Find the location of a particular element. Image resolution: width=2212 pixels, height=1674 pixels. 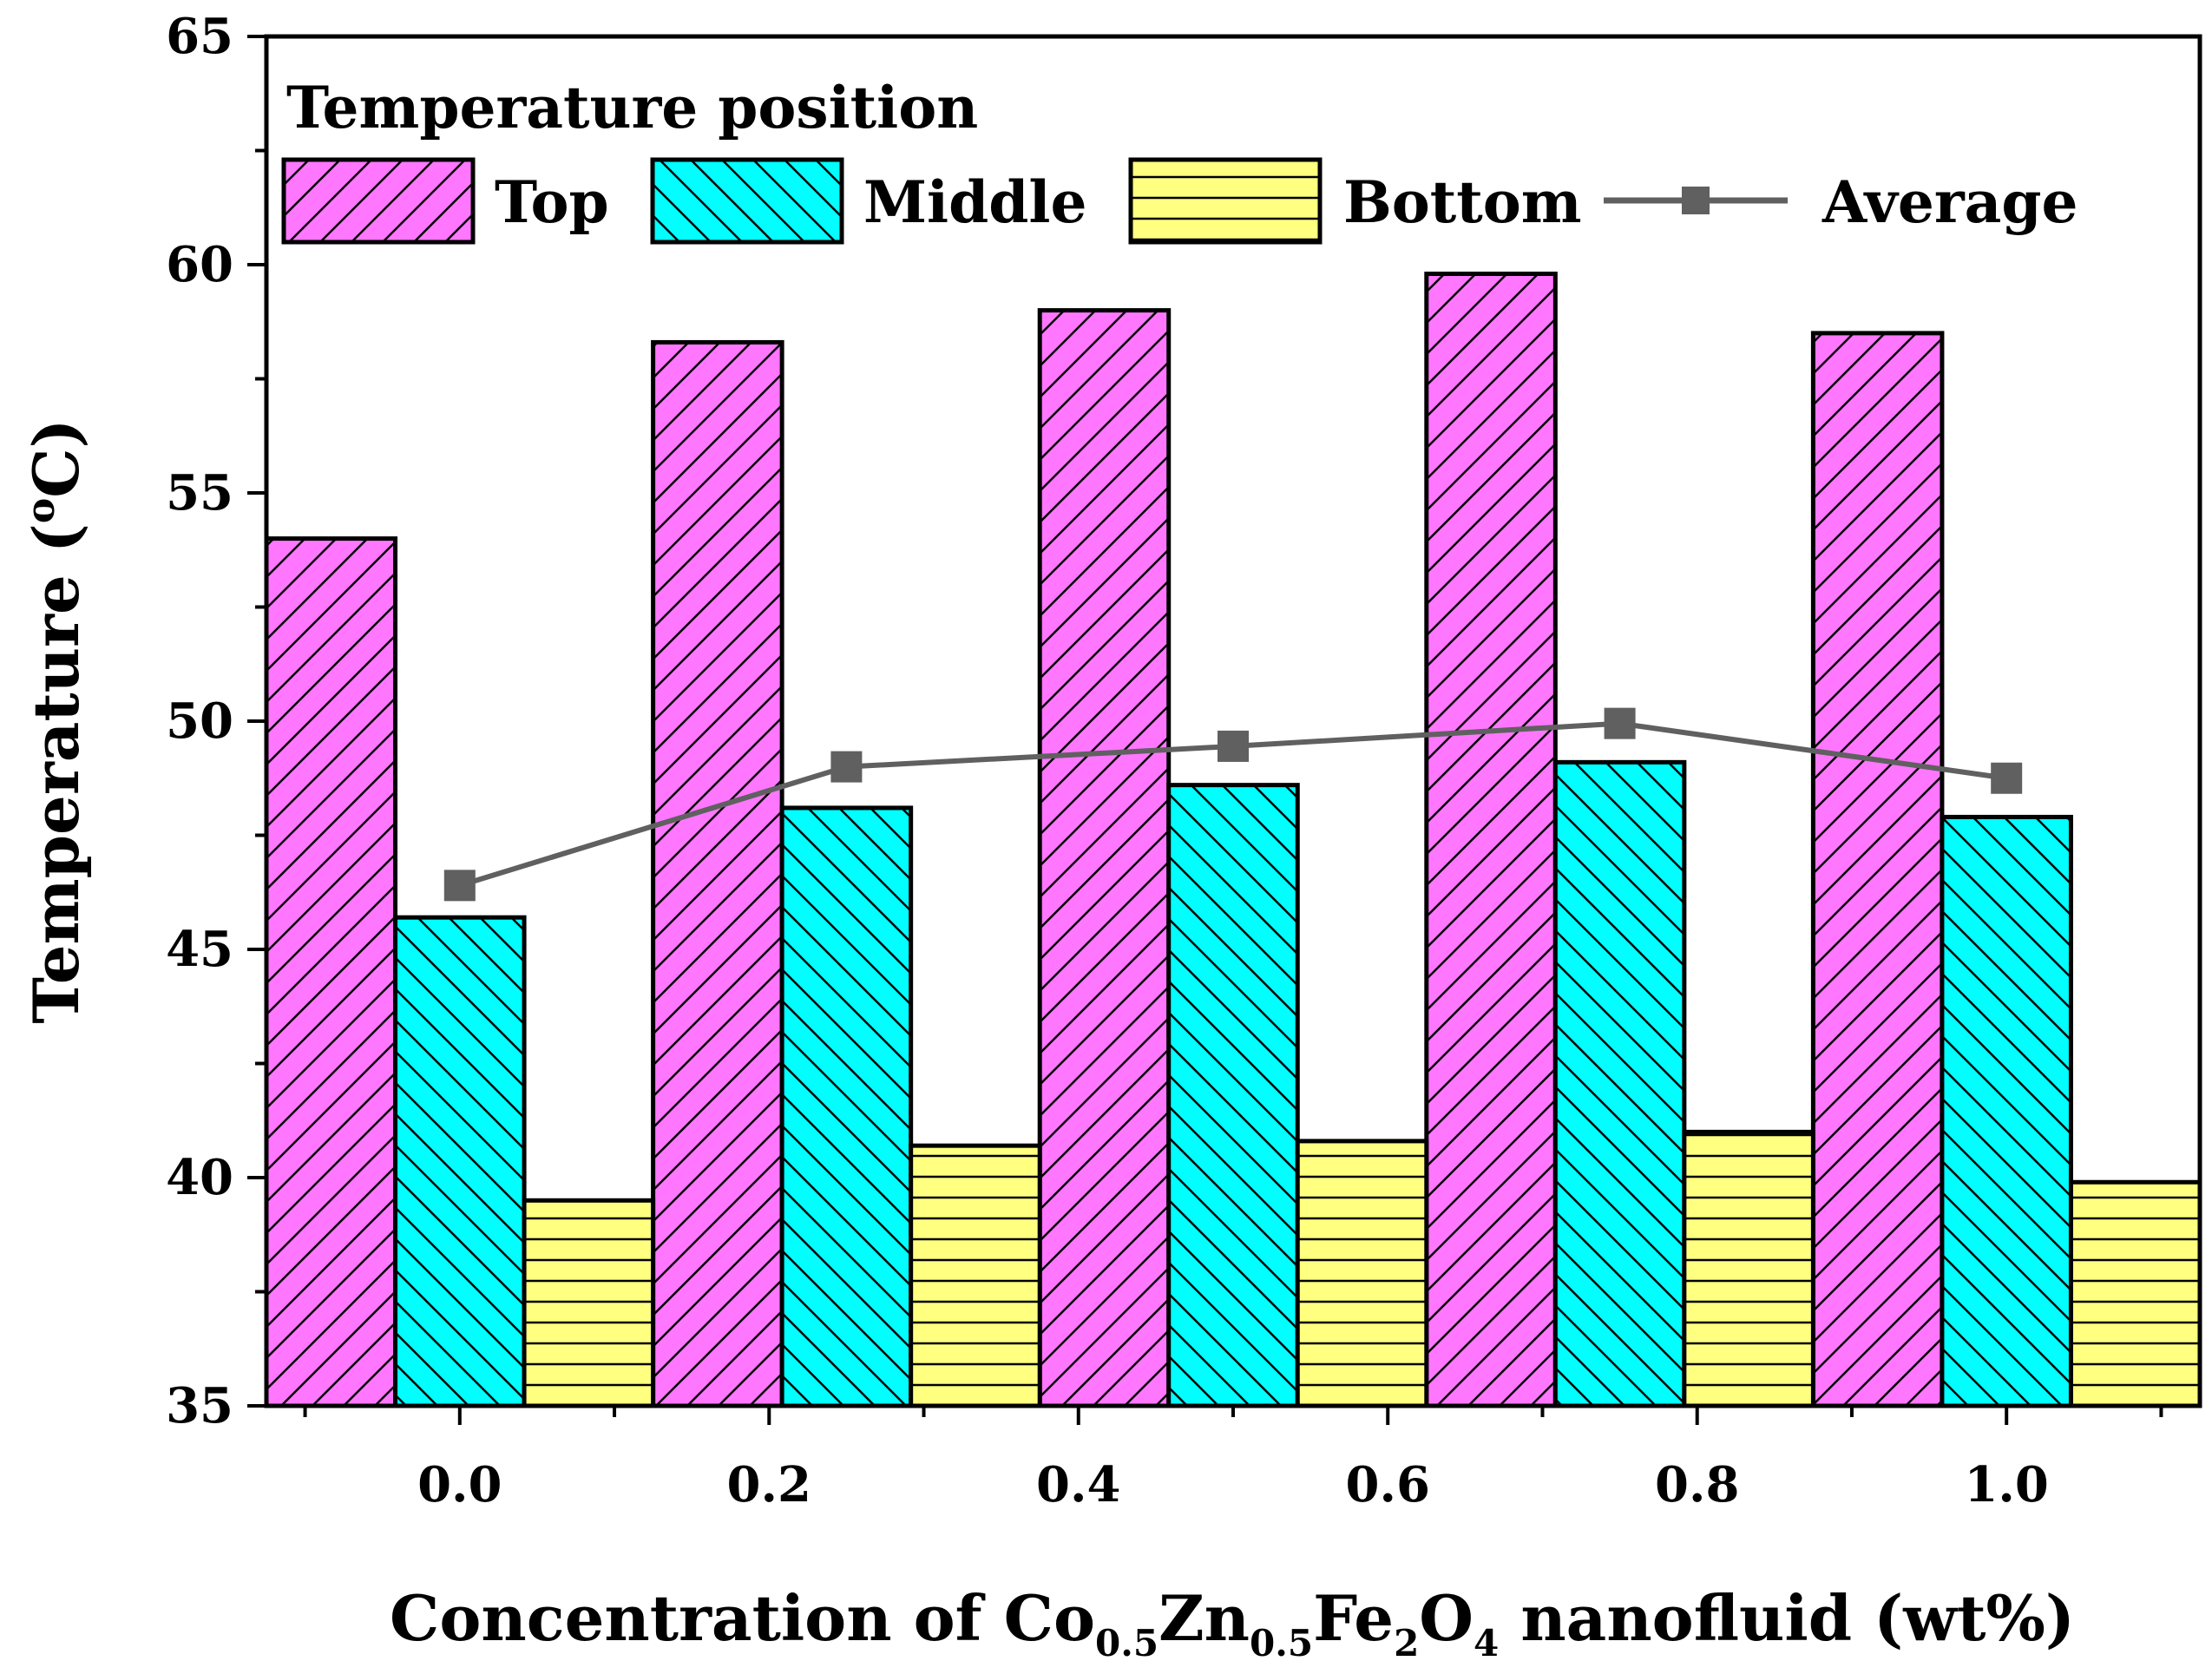

y-axis-title-superscript: o is located at coordinates (41, 510).